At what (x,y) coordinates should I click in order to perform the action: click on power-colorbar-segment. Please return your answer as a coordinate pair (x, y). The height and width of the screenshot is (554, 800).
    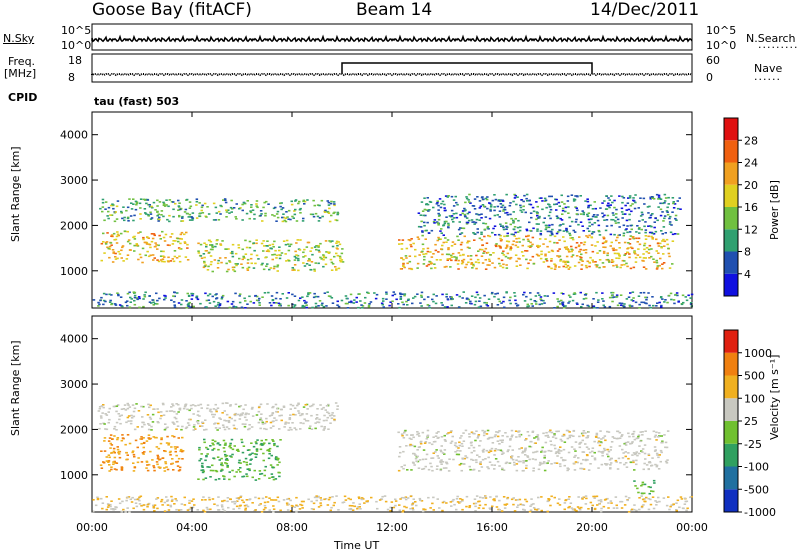
    Looking at the image, I should click on (731, 195).